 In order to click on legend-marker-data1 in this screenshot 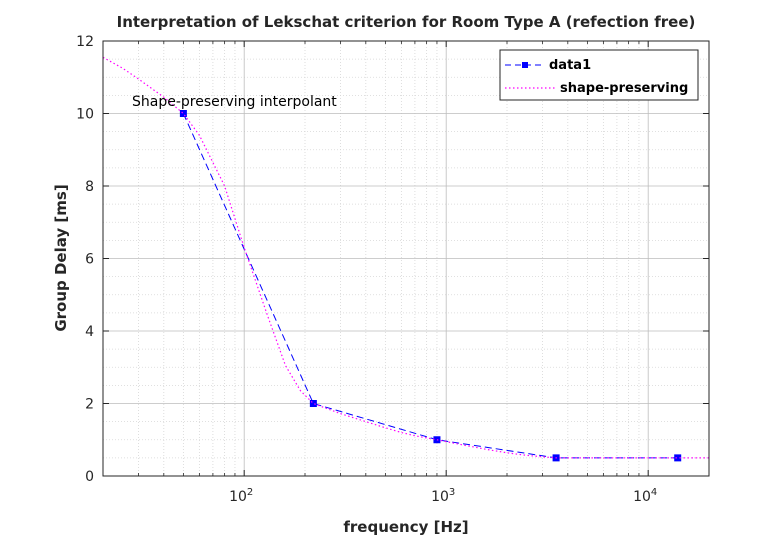, I will do `click(525, 65)`.